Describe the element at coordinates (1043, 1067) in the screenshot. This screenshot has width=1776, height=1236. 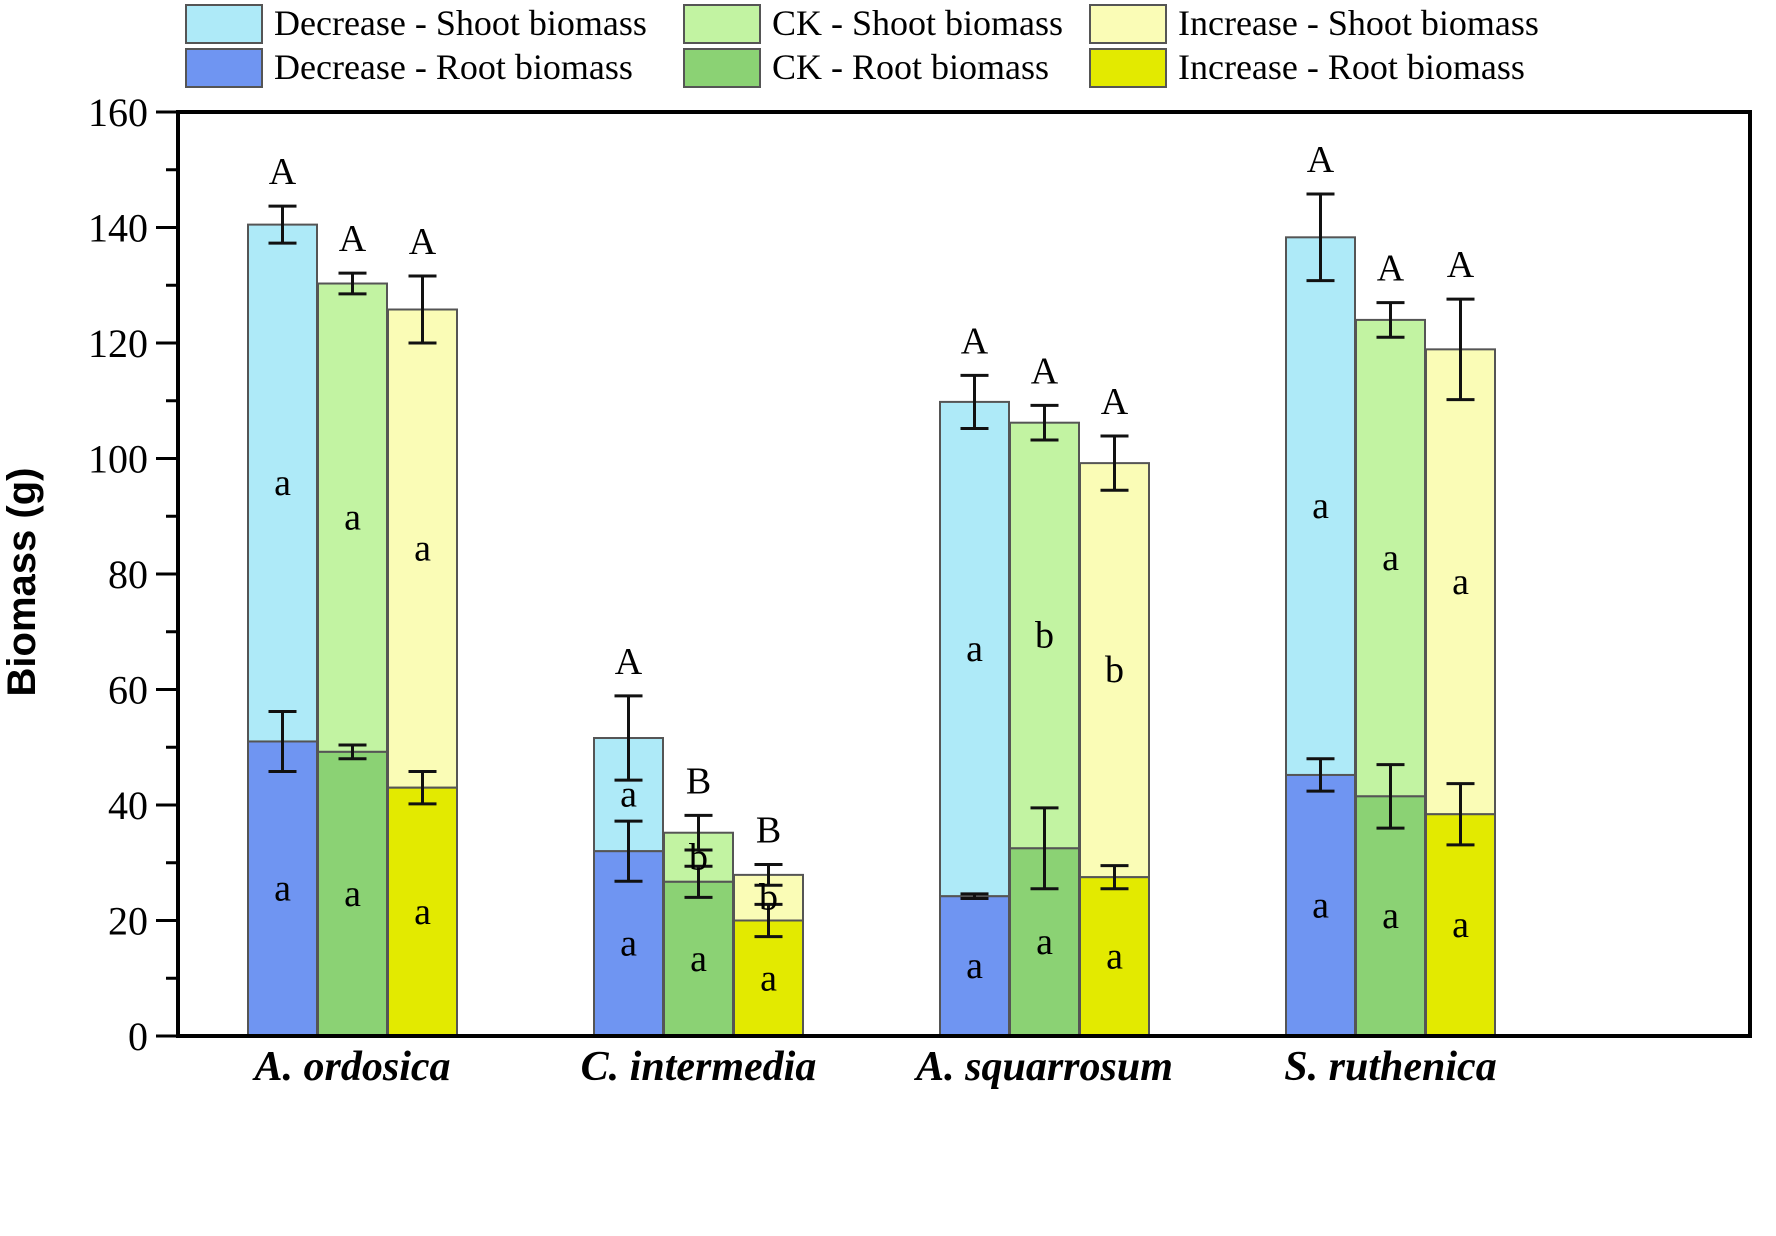
I see `x-tick-label: A. squarrosum` at that location.